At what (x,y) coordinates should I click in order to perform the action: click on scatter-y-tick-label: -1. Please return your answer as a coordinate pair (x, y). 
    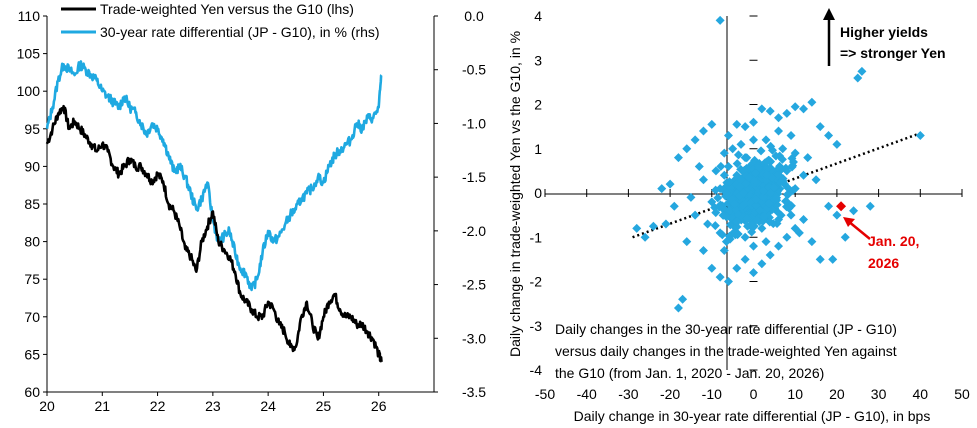
    Looking at the image, I should click on (536, 237).